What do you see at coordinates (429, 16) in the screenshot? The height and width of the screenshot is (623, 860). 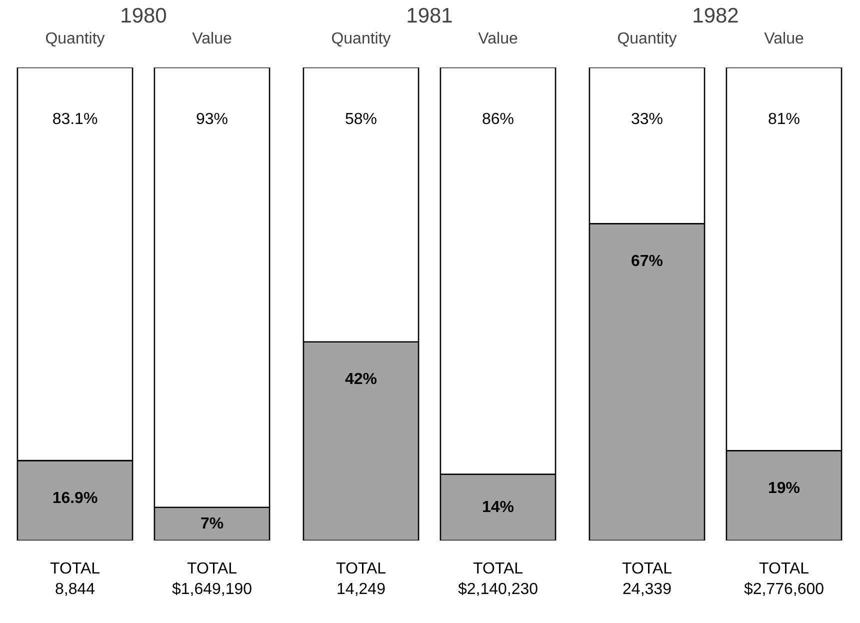 I see `chart-title: 1981` at bounding box center [429, 16].